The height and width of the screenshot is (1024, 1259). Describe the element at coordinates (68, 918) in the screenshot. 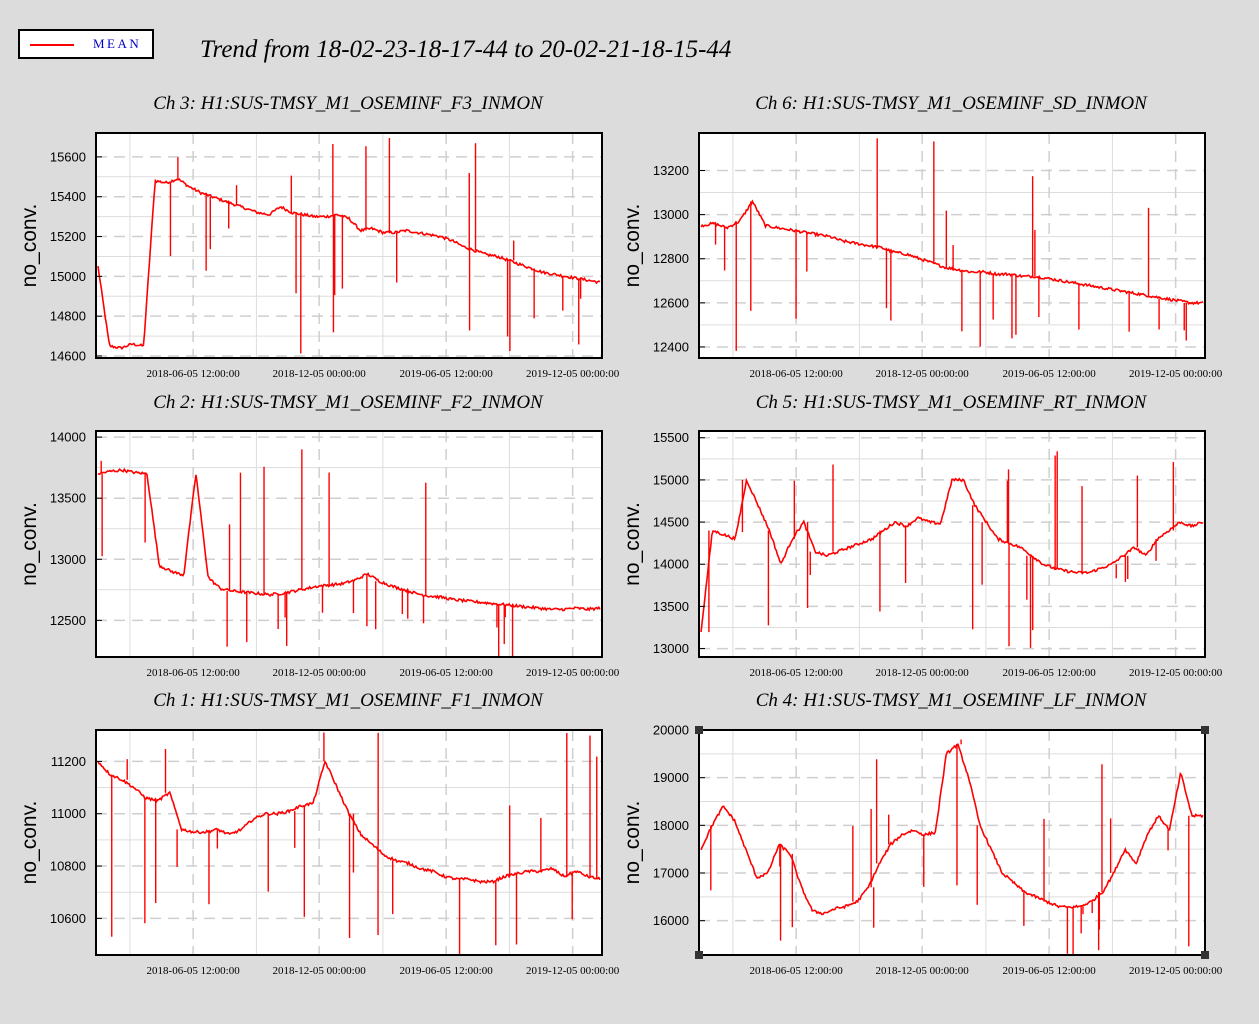

I see `y-tick-label: 10600` at that location.